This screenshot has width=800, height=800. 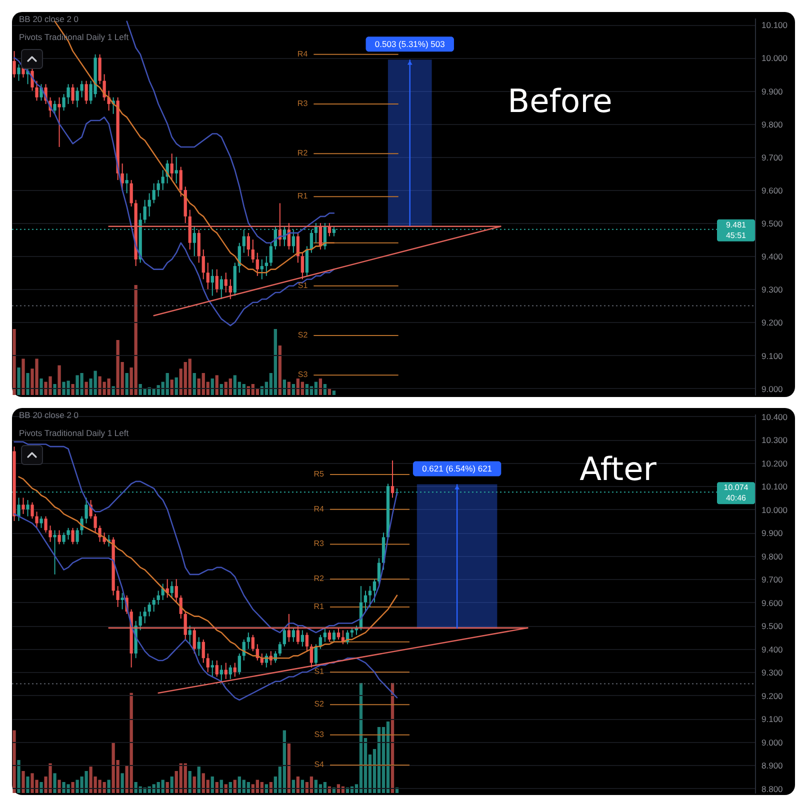 What do you see at coordinates (736, 235) in the screenshot?
I see `annotation: 45:51` at bounding box center [736, 235].